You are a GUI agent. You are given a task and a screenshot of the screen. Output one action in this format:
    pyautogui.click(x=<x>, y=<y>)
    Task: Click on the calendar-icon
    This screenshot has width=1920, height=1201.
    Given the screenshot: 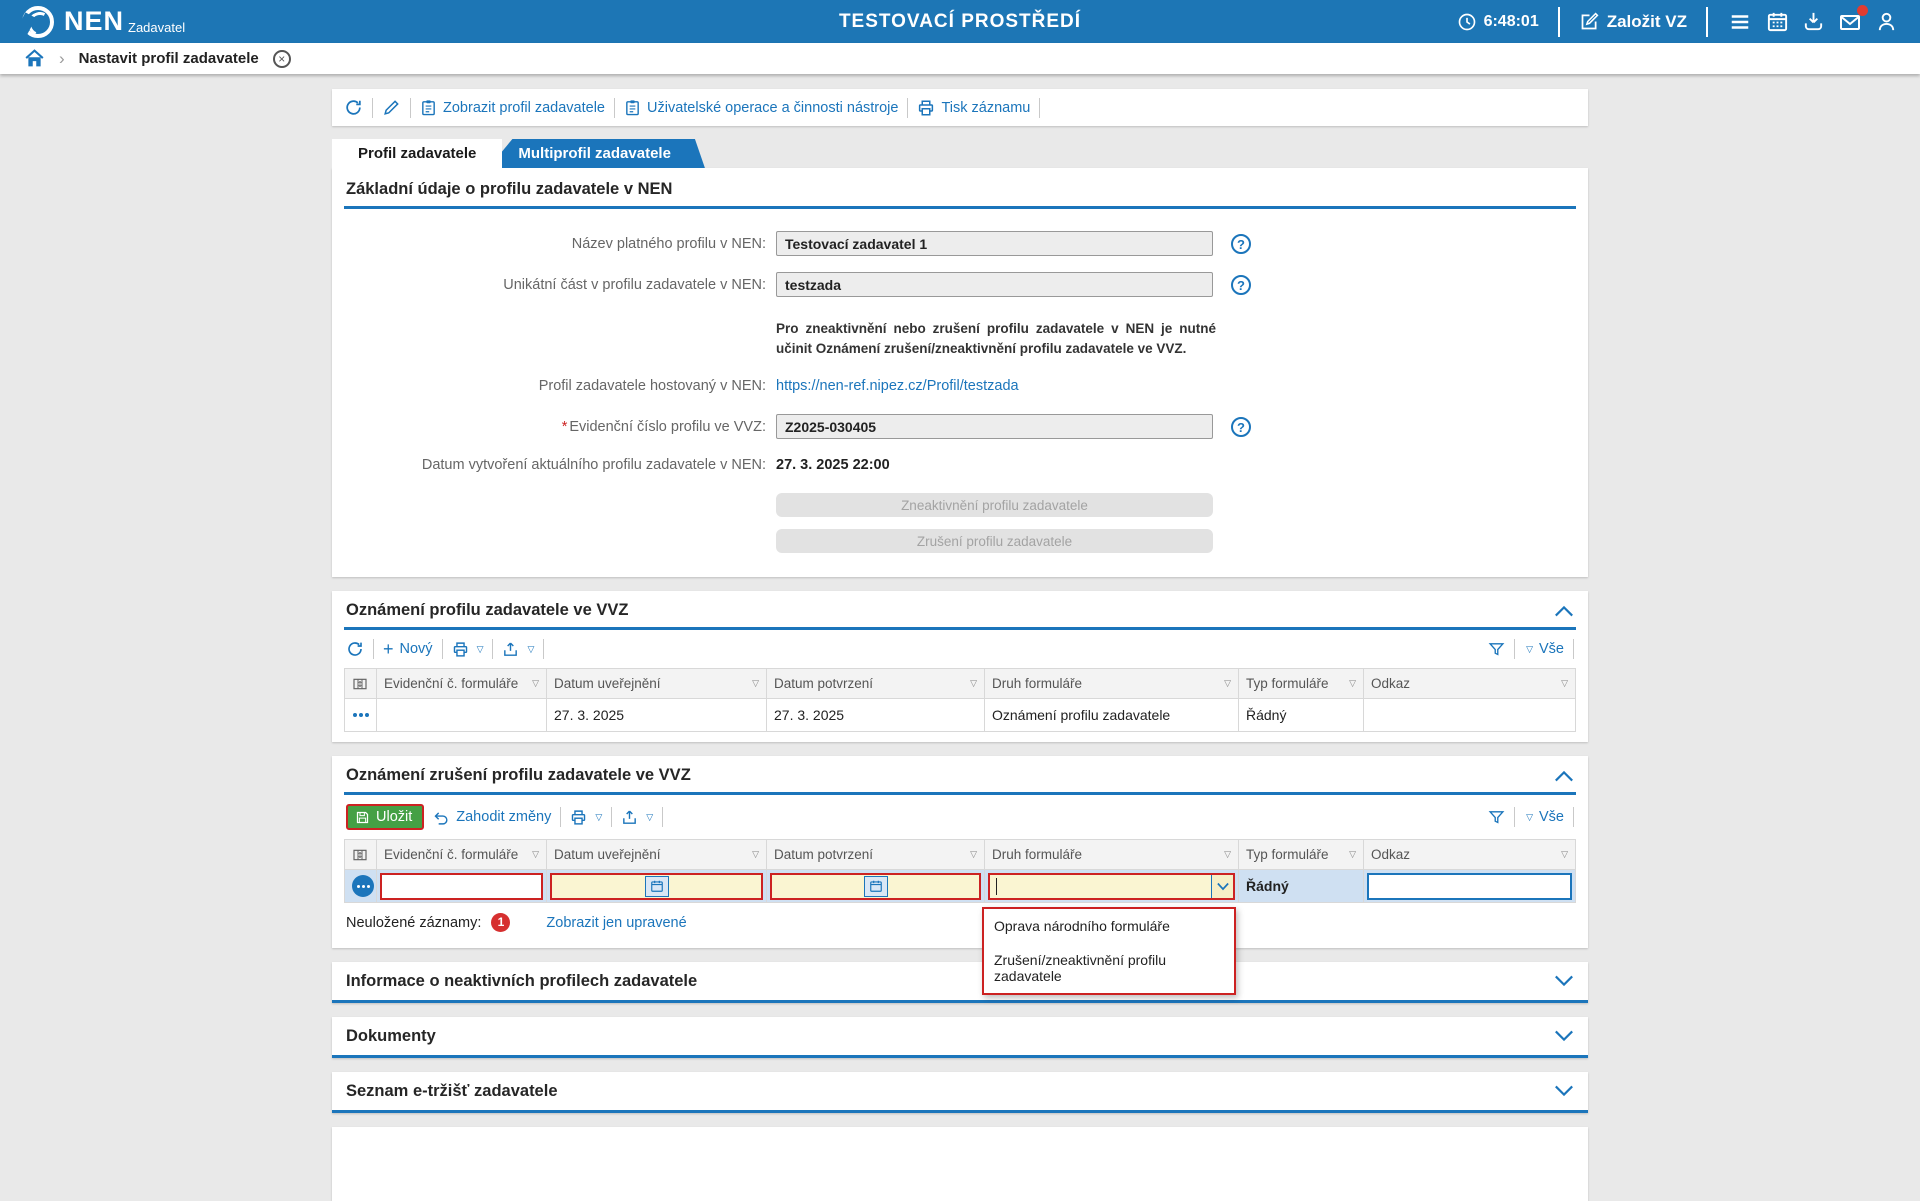 What is the action you would take?
    pyautogui.click(x=1777, y=21)
    